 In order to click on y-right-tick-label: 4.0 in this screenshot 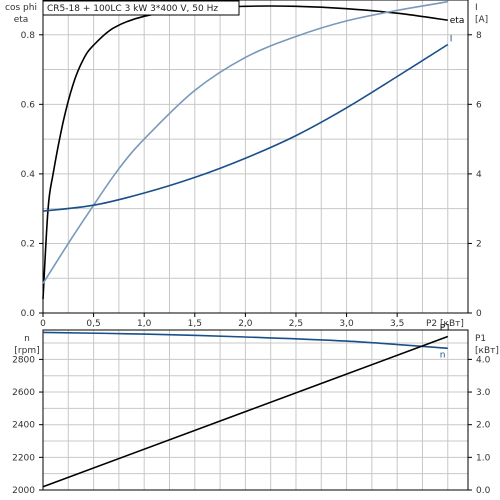, I will do `click(483, 360)`.